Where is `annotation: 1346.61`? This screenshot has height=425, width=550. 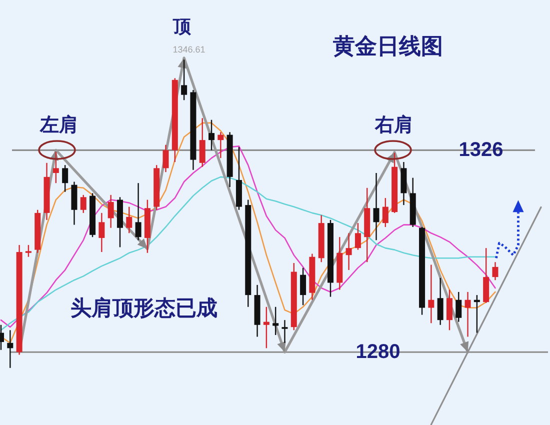 annotation: 1346.61 is located at coordinates (189, 49).